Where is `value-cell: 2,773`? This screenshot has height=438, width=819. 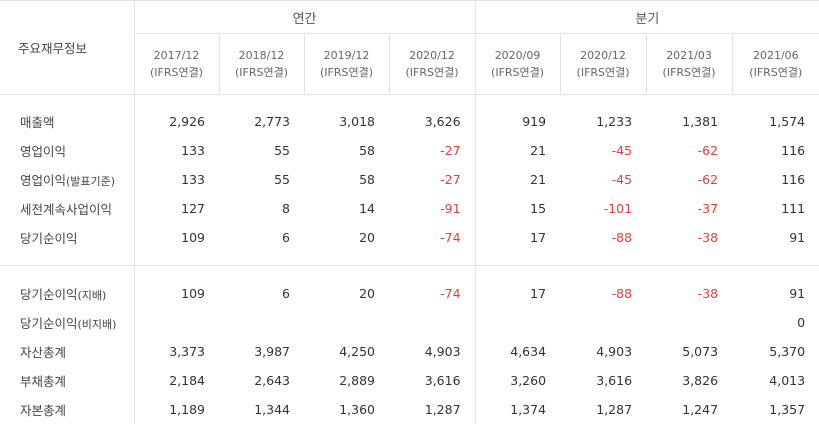
value-cell: 2,773 is located at coordinates (272, 121).